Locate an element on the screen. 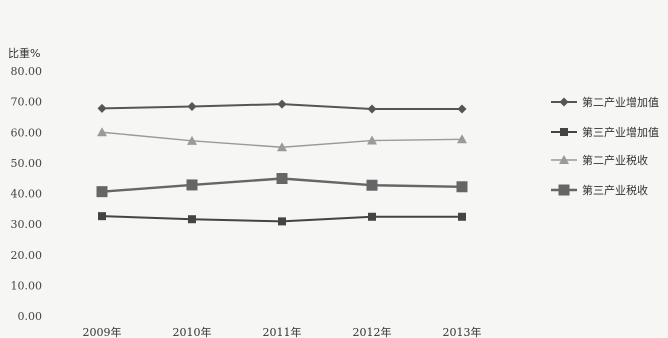 Image resolution: width=668 pixels, height=338 pixels. y-tick-label: 80.00 is located at coordinates (27, 71).